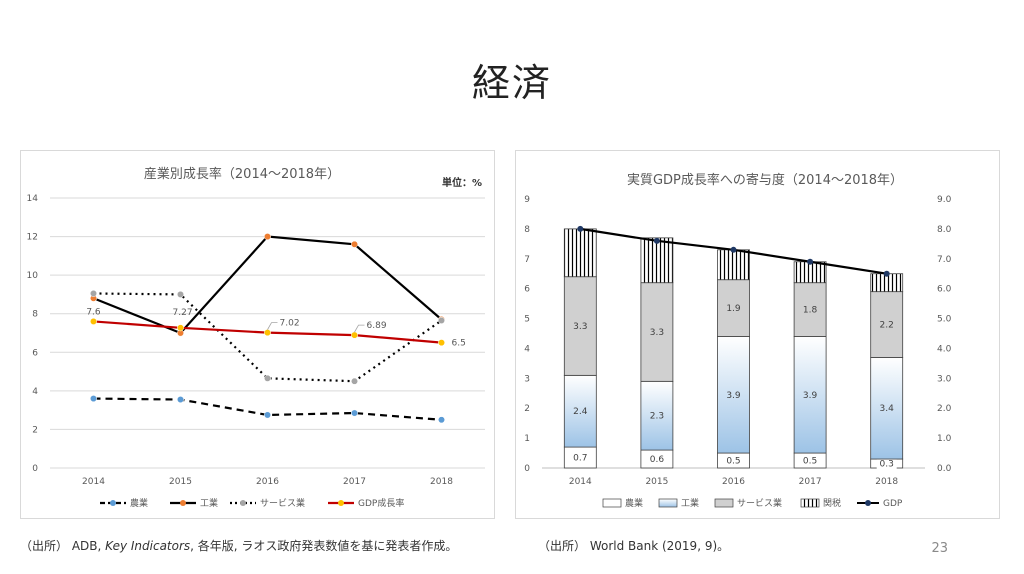 The height and width of the screenshot is (574, 1024). What do you see at coordinates (690, 503) in the screenshot?
I see `chart2-legend-label: 工業` at bounding box center [690, 503].